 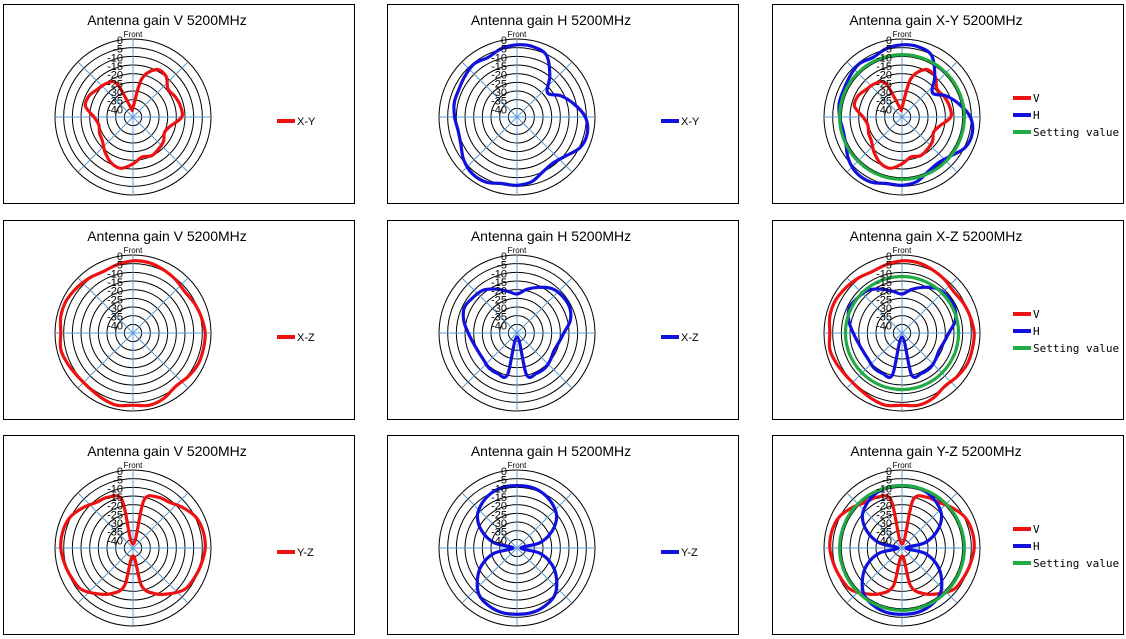 I want to click on series-line-h, so click(x=902, y=332).